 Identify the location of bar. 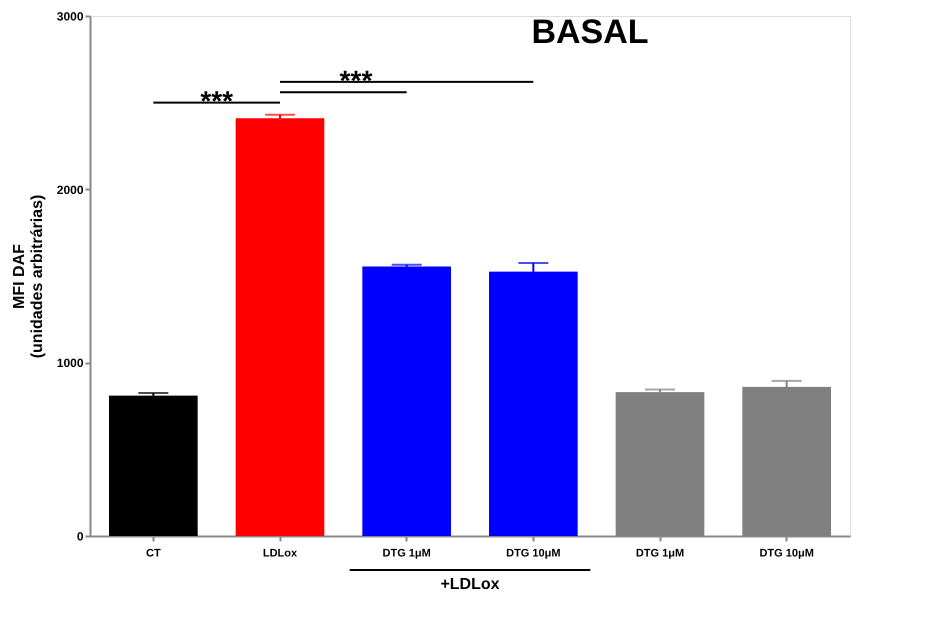
(280, 327).